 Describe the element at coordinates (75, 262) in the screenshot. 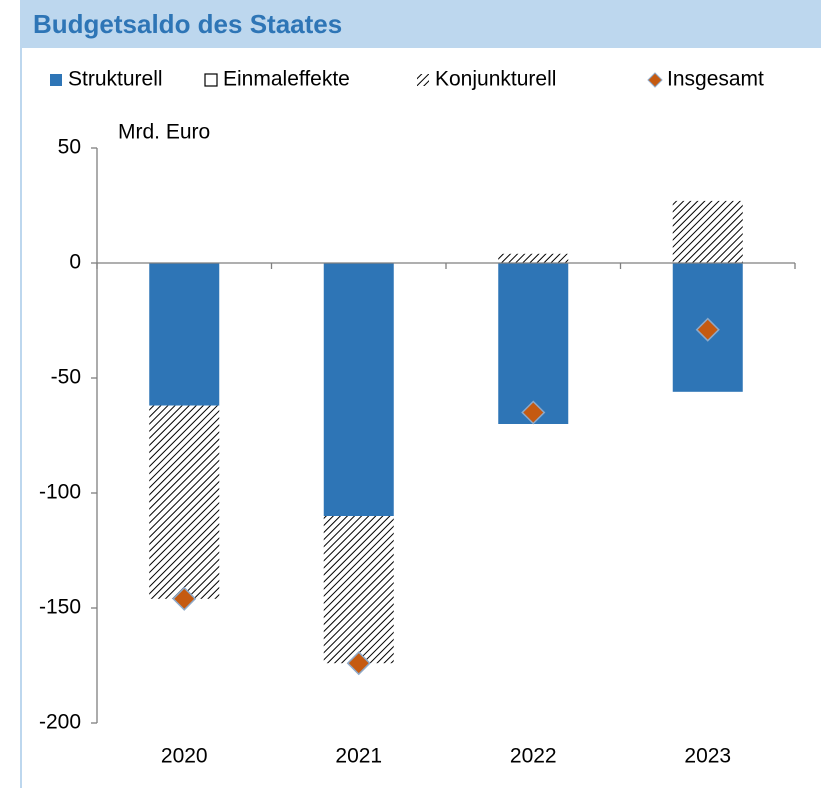

I see `y-tick-label: 0` at that location.